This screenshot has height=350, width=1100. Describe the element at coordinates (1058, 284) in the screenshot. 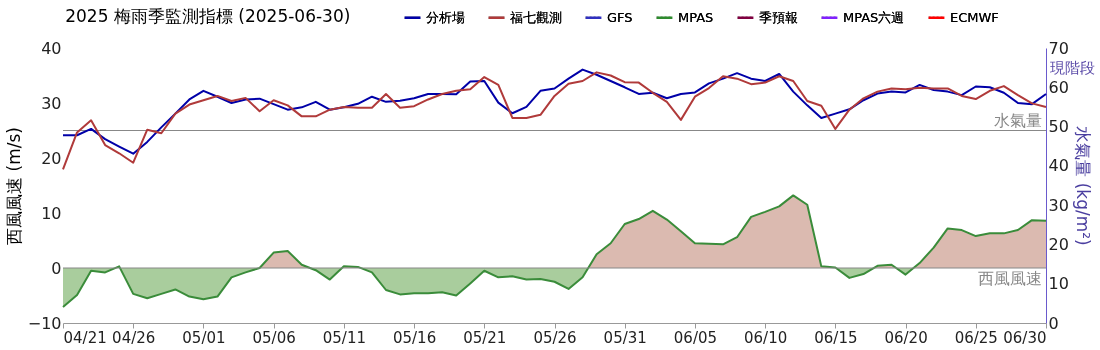

I see `y2-tick-label: 10` at that location.